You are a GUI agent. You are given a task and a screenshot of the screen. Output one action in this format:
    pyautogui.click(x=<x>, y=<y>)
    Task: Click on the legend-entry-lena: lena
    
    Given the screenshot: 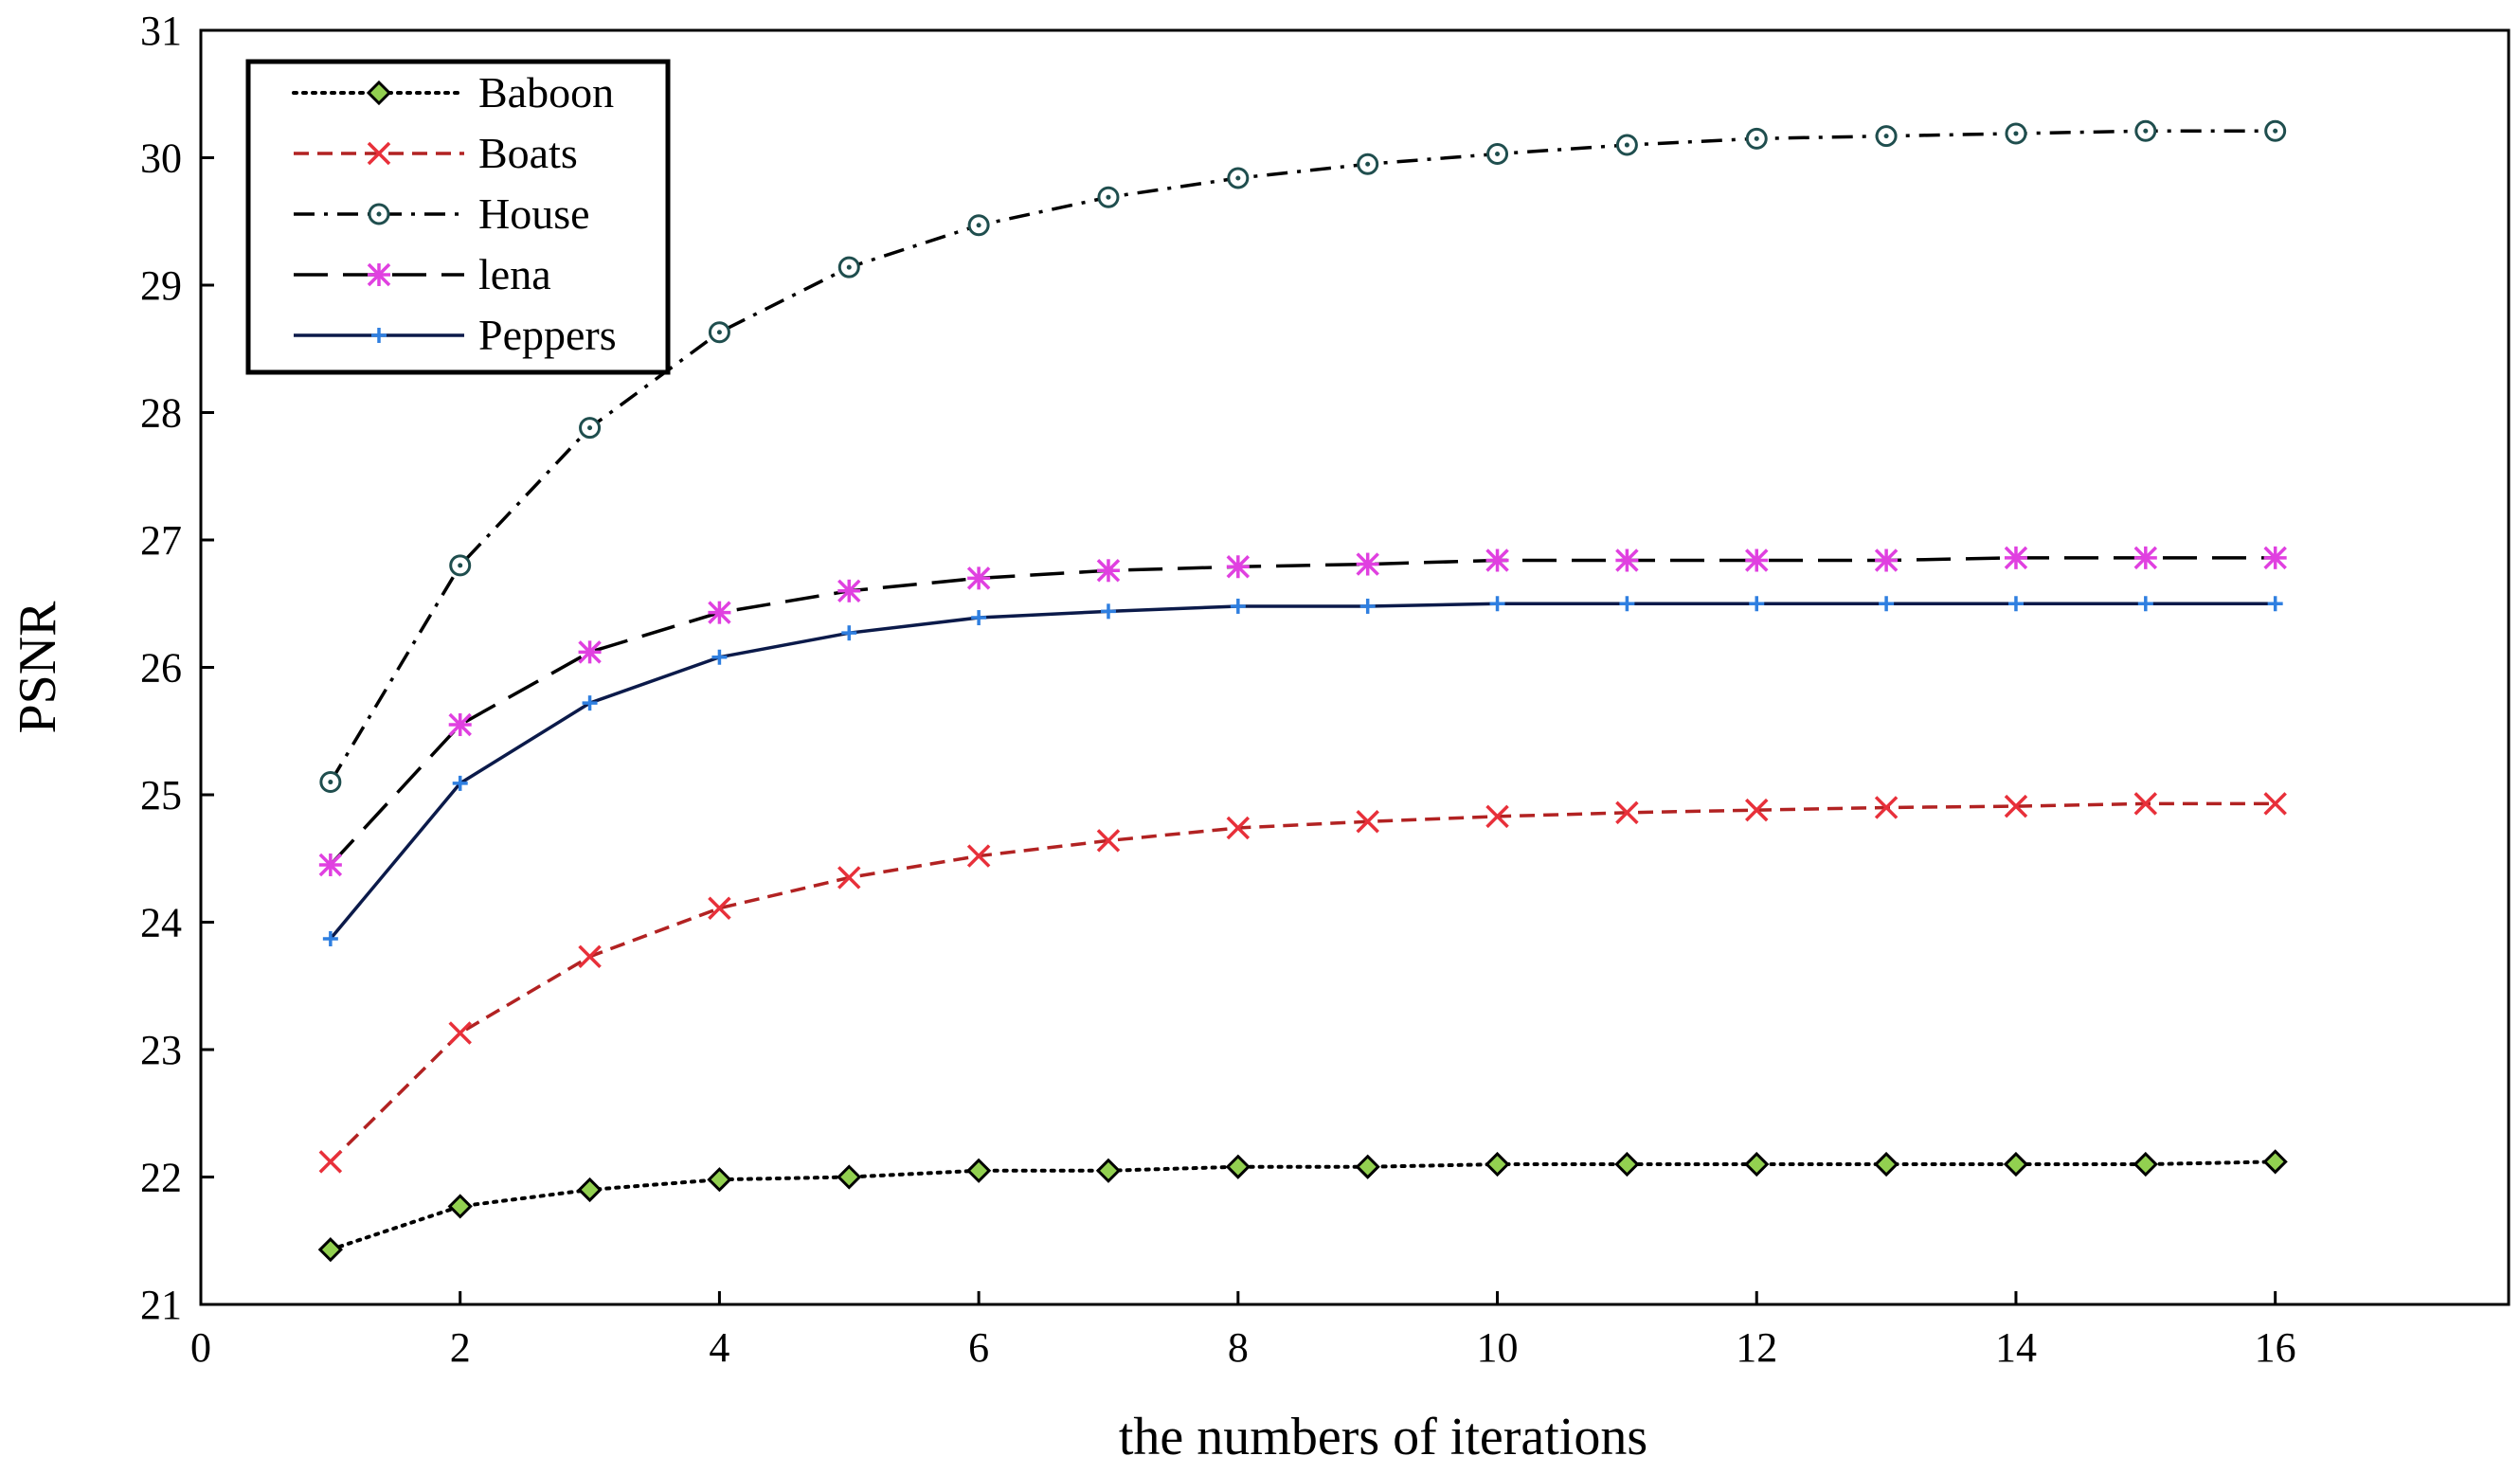 What is the action you would take?
    pyautogui.click(x=422, y=274)
    